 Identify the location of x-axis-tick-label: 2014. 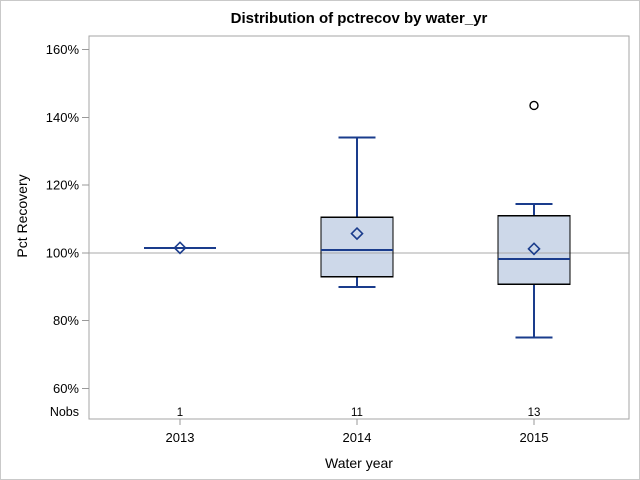
(357, 437).